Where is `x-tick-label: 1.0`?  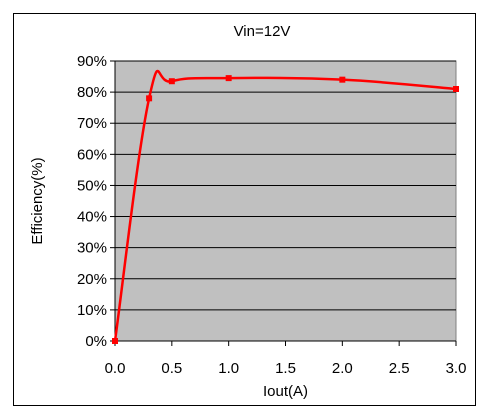
x-tick-label: 1.0 is located at coordinates (228, 368).